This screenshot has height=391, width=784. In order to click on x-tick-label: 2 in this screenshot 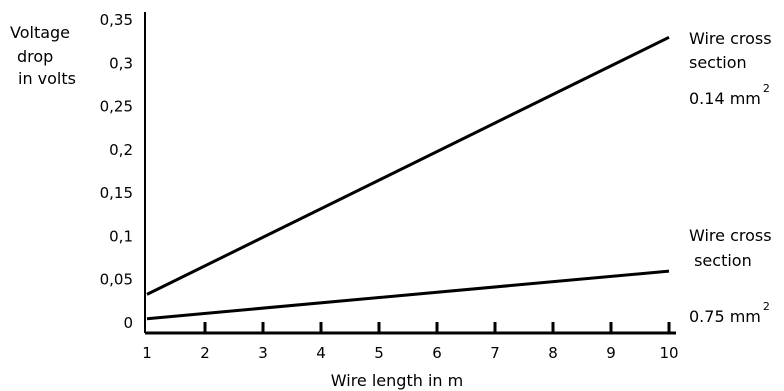, I will do `click(205, 353)`.